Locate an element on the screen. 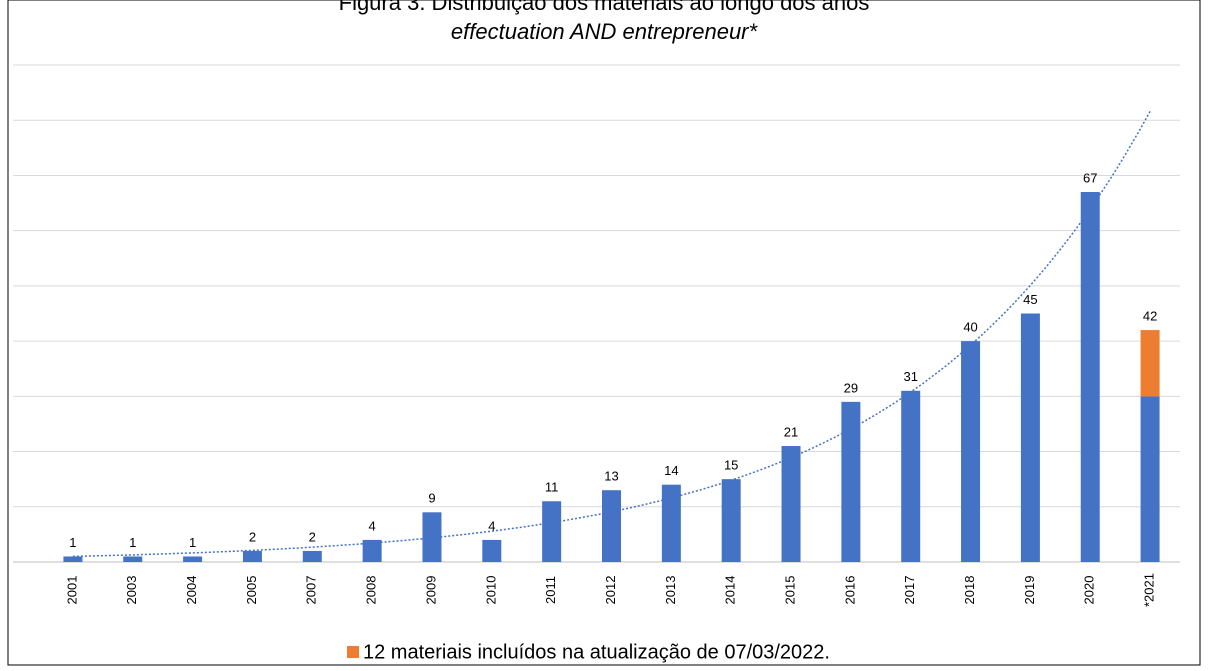  x-tick-label: 2011 is located at coordinates (550, 590).